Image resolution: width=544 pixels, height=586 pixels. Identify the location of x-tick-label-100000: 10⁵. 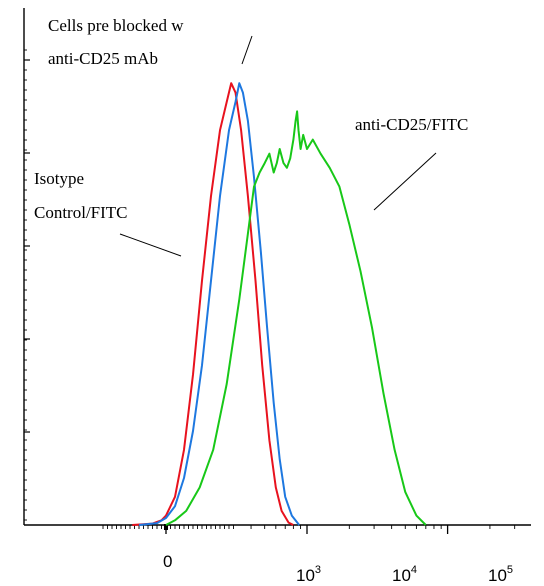
(500, 574).